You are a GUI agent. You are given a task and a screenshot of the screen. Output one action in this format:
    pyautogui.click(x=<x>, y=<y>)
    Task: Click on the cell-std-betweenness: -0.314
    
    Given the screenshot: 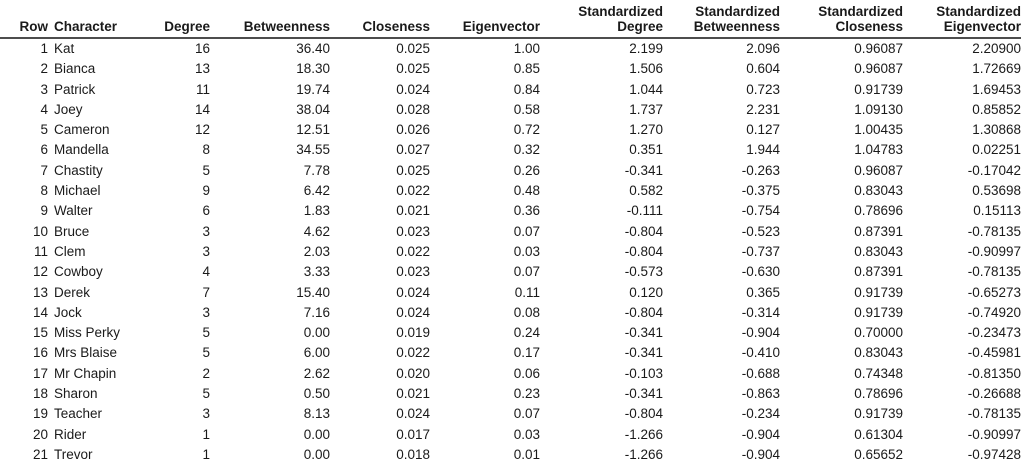 What is the action you would take?
    pyautogui.click(x=760, y=312)
    